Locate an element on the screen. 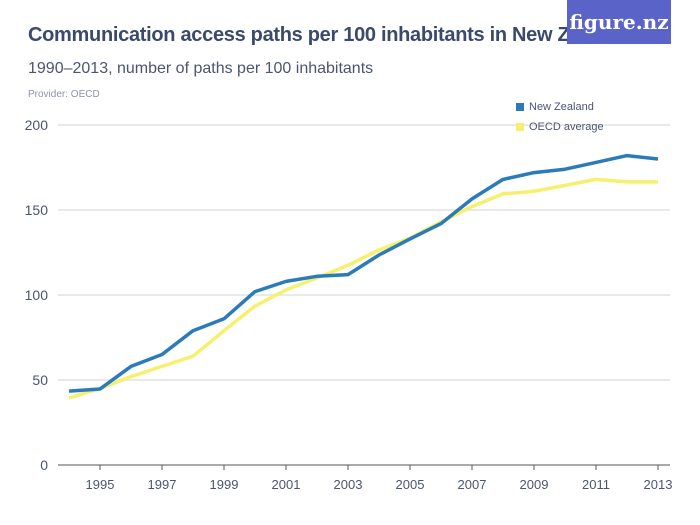  x-tick-label: 2011 is located at coordinates (596, 484).